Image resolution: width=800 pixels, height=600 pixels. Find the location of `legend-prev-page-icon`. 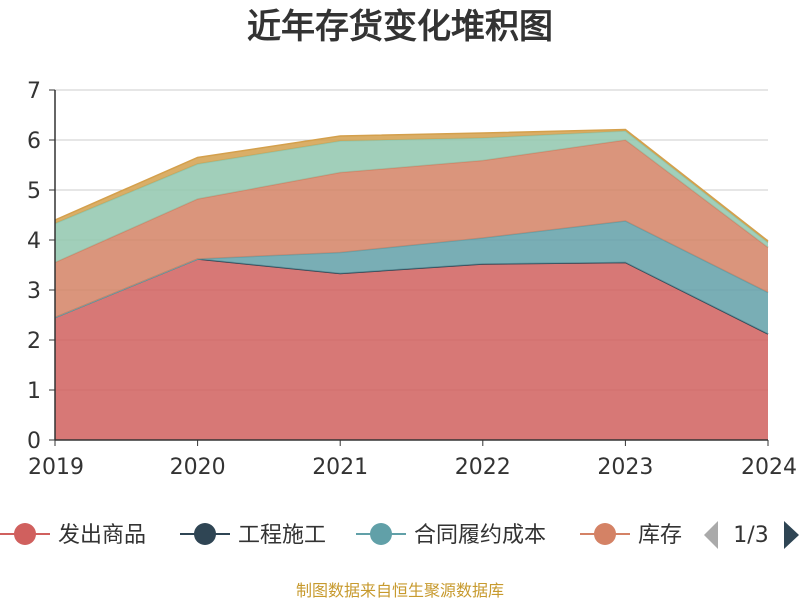

legend-prev-page-icon is located at coordinates (711, 535).